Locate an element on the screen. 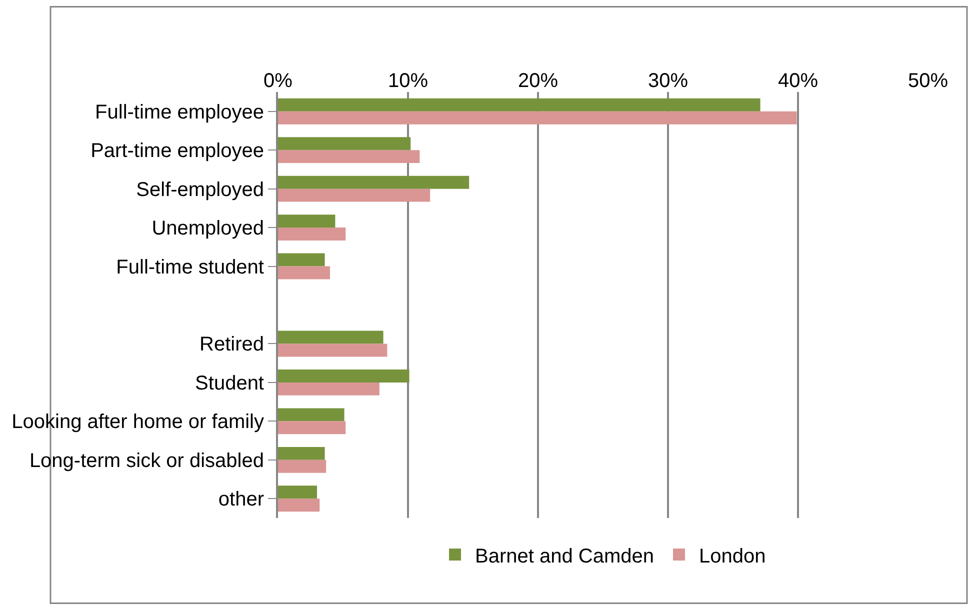  y-tick-label: Retired is located at coordinates (232, 345).